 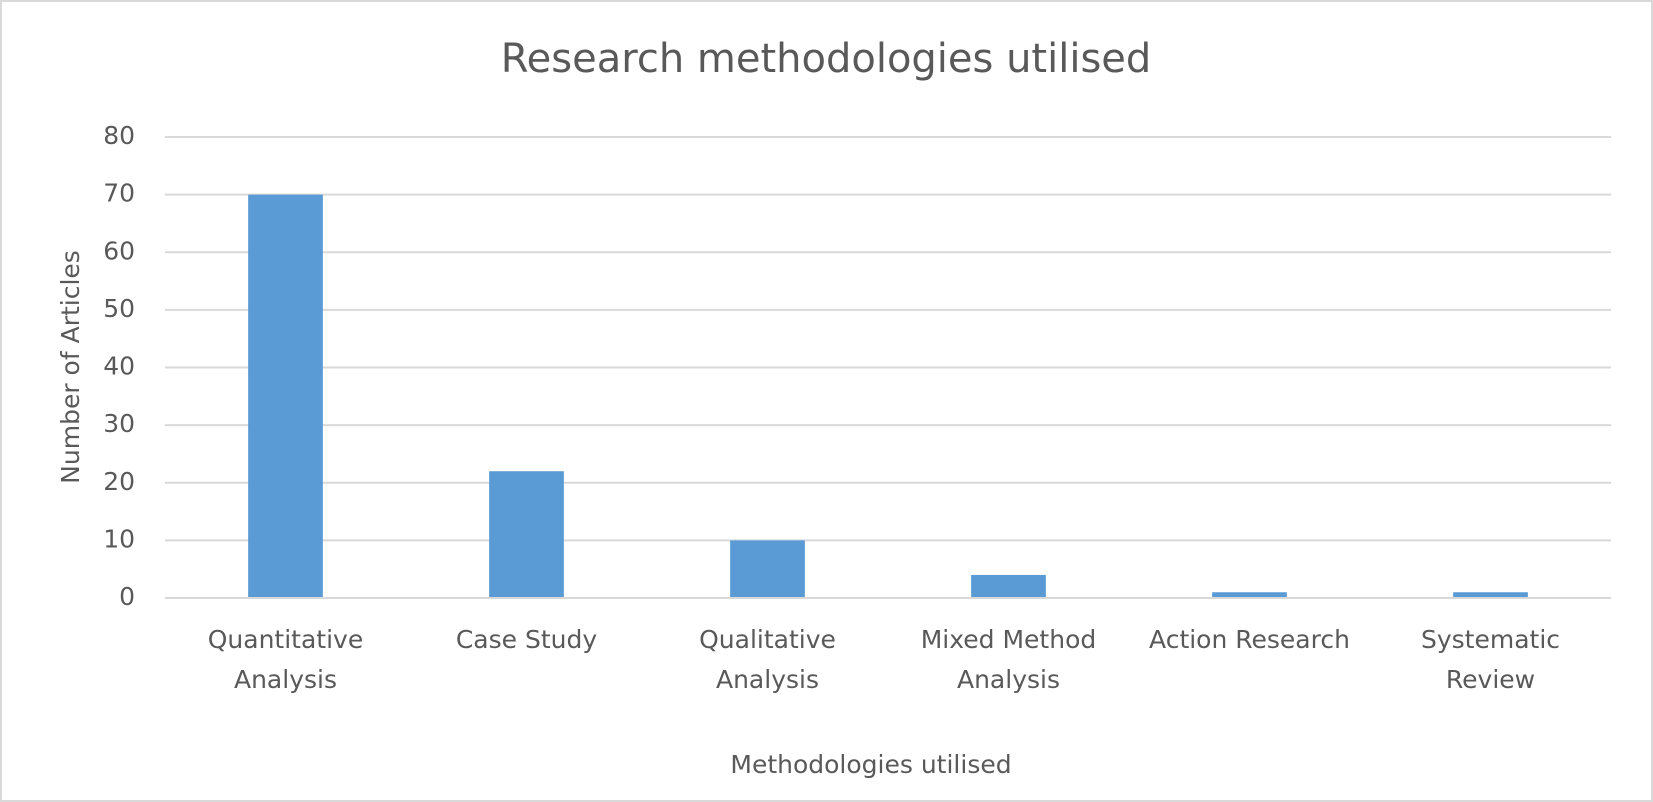 I want to click on x-tick-label: Mixed Method Analysis, so click(x=1009, y=659).